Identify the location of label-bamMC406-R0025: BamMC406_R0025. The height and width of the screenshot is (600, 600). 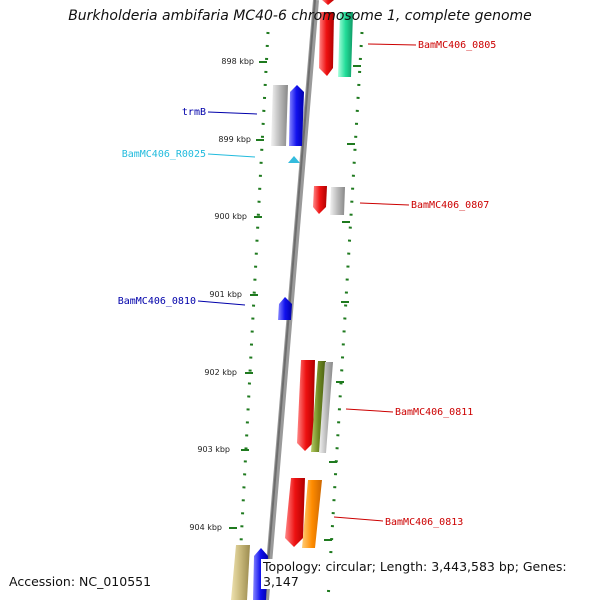
(164, 154).